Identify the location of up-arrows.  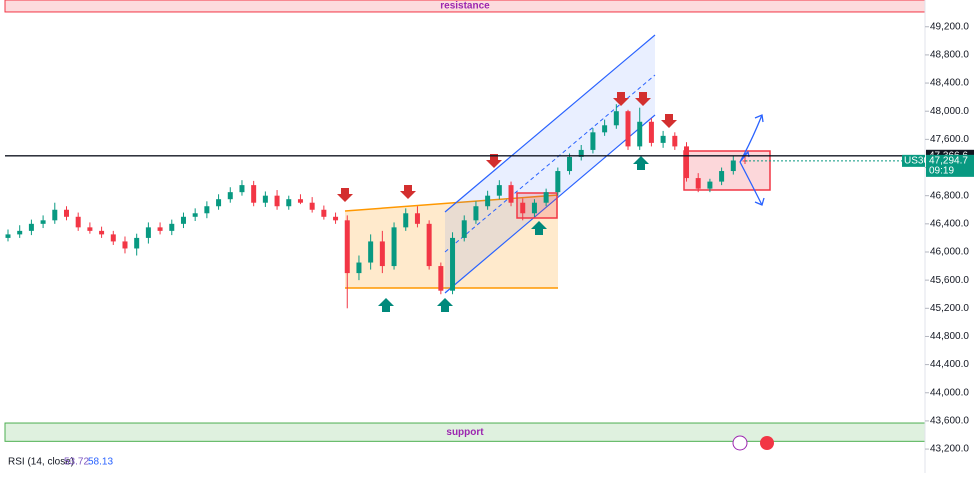
(513, 234).